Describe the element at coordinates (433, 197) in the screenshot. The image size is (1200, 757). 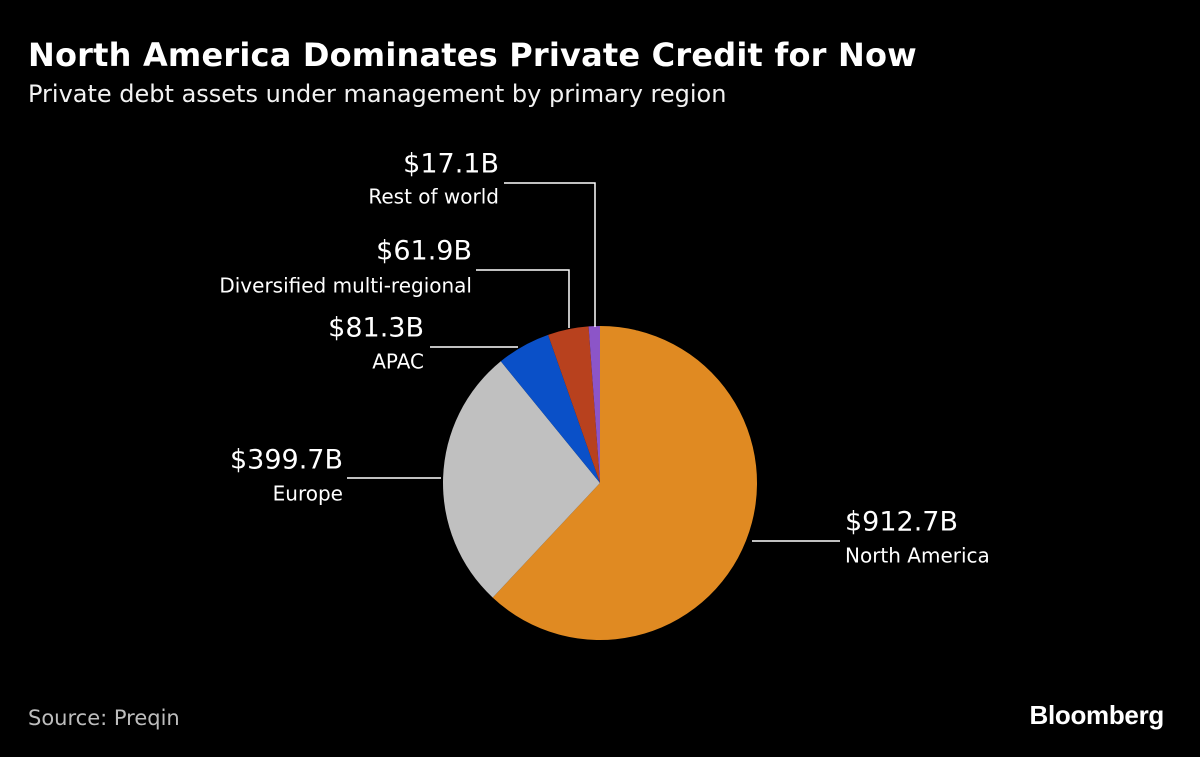
I see `category-label-rest-of-world: Rest of world` at that location.